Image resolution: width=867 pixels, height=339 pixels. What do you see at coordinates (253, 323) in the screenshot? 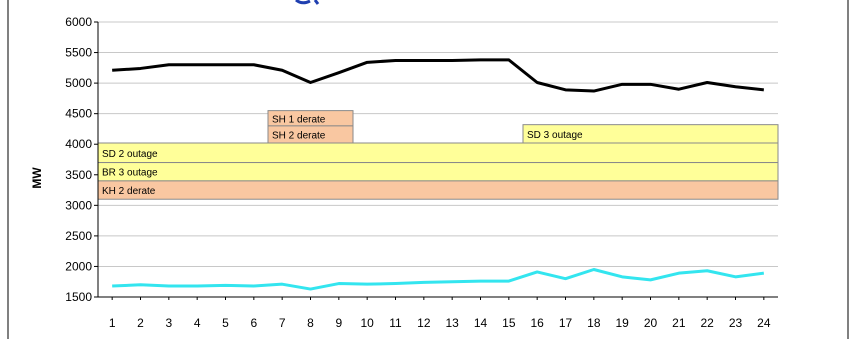
I see `x-tick-label-6: 6` at bounding box center [253, 323].